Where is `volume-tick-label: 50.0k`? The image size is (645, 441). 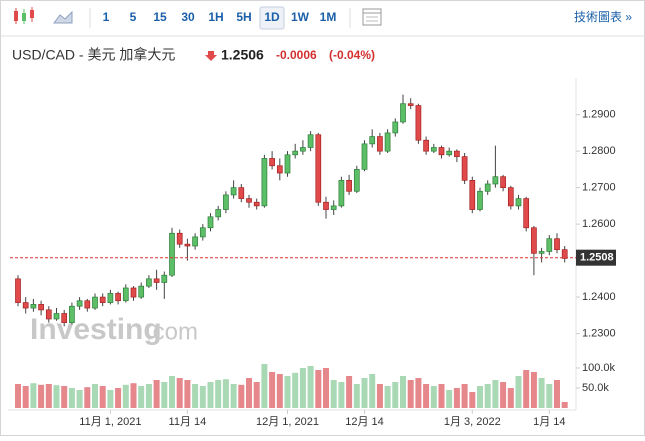 volume-tick-label: 50.0k is located at coordinates (595, 388).